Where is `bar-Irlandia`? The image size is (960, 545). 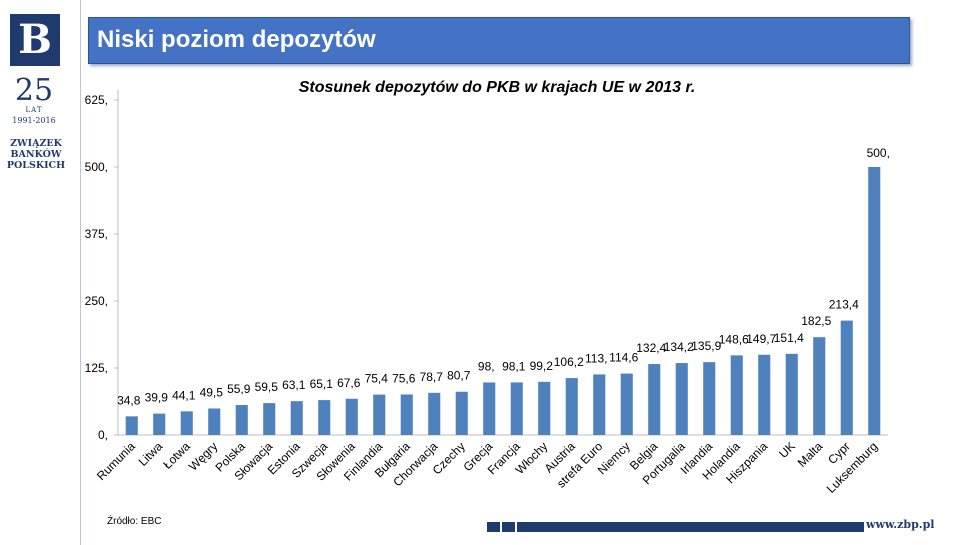
bar-Irlandia is located at coordinates (709, 398).